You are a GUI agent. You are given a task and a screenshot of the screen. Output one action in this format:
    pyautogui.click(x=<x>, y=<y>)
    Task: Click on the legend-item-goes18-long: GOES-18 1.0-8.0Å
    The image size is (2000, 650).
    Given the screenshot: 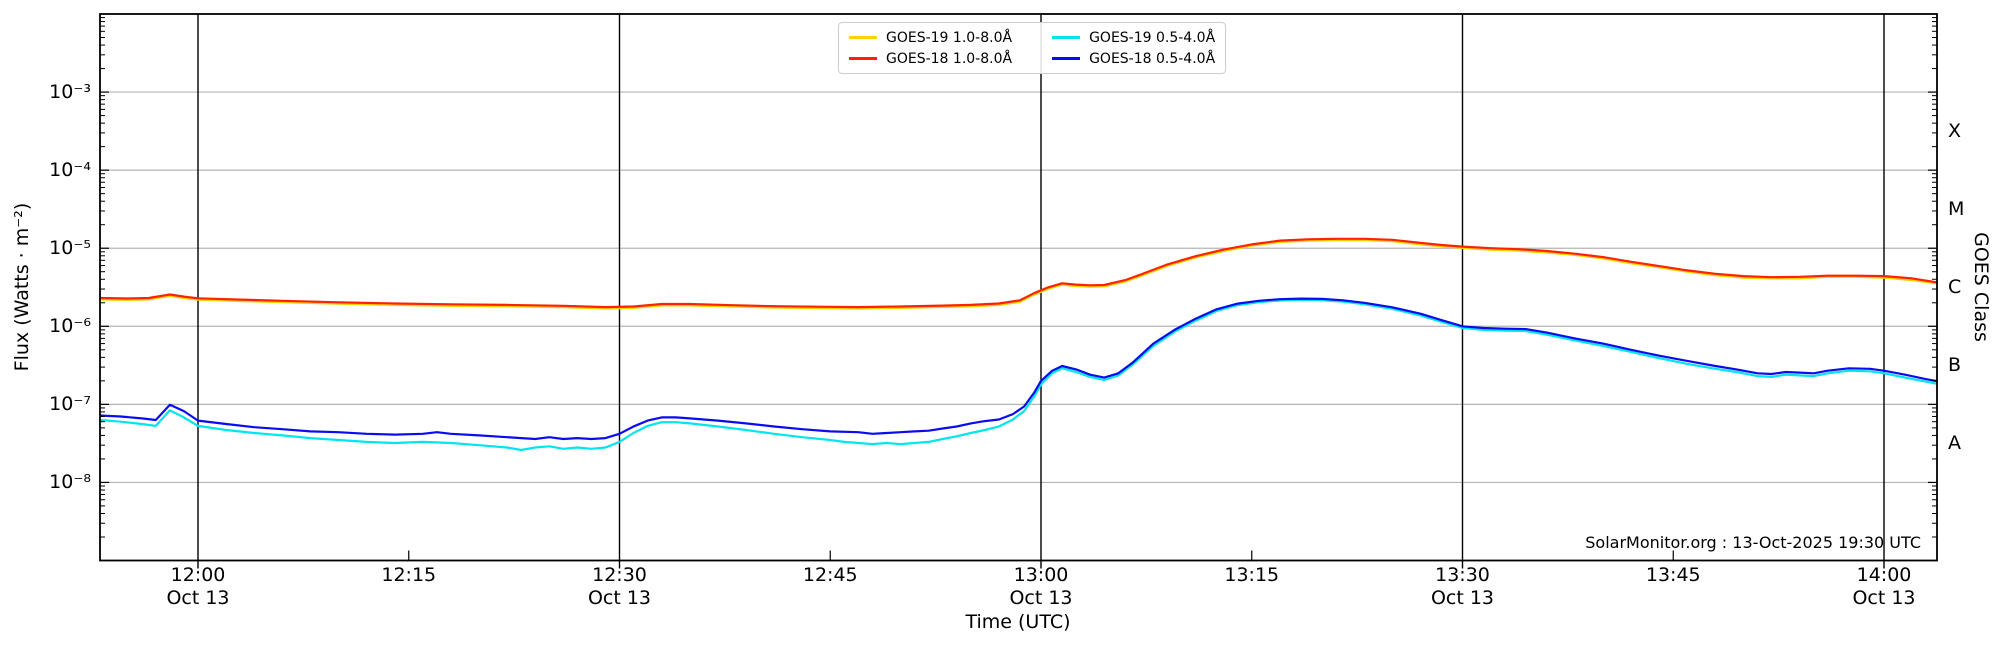 What is the action you would take?
    pyautogui.click(x=930, y=58)
    